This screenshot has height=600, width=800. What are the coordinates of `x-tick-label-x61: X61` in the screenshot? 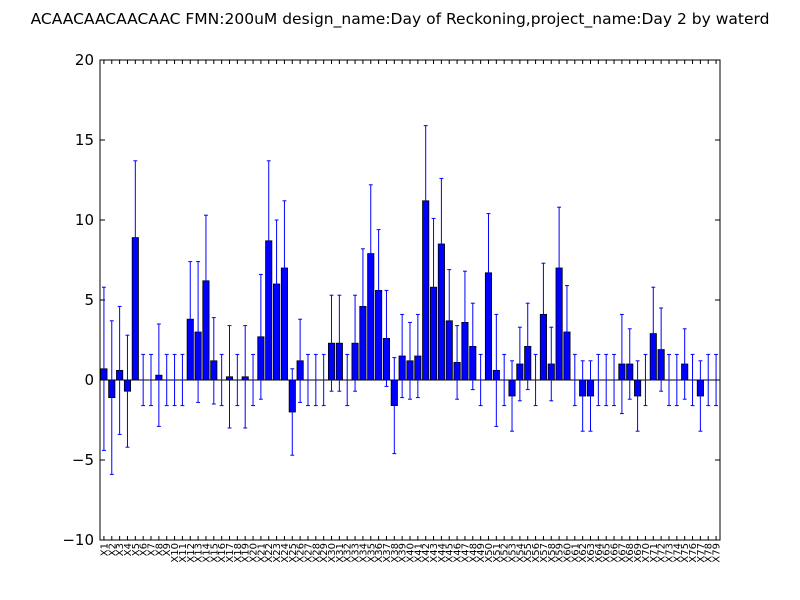 It's located at (575, 553).